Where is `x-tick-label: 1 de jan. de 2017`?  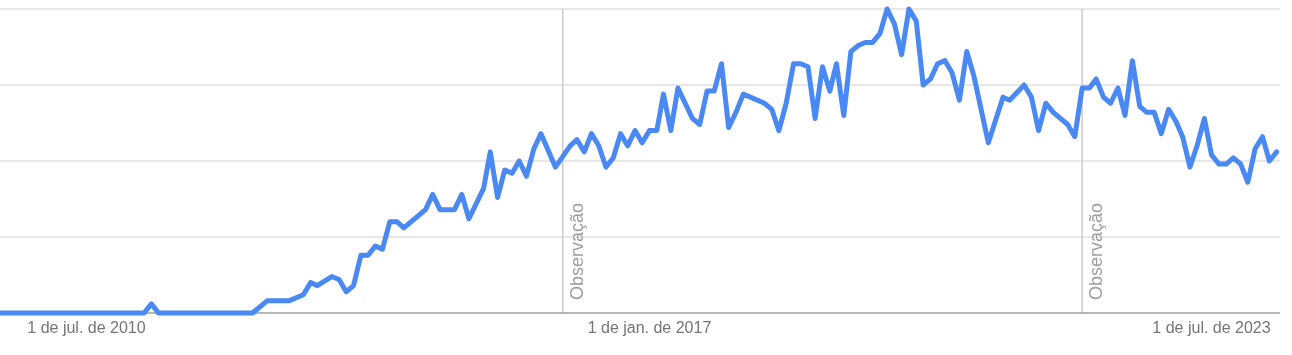
x-tick-label: 1 de jan. de 2017 is located at coordinates (649, 327).